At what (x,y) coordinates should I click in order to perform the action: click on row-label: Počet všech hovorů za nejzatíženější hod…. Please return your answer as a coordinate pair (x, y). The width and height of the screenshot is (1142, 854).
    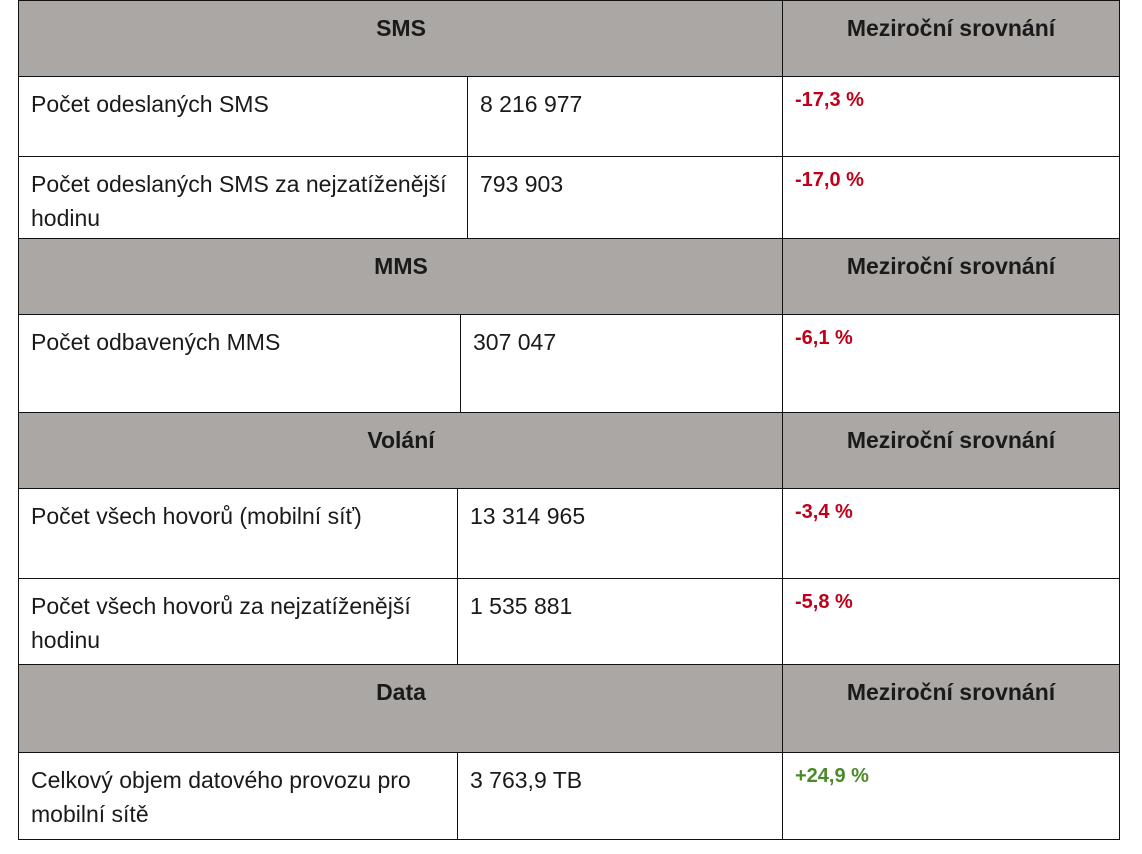
    Looking at the image, I should click on (221, 623).